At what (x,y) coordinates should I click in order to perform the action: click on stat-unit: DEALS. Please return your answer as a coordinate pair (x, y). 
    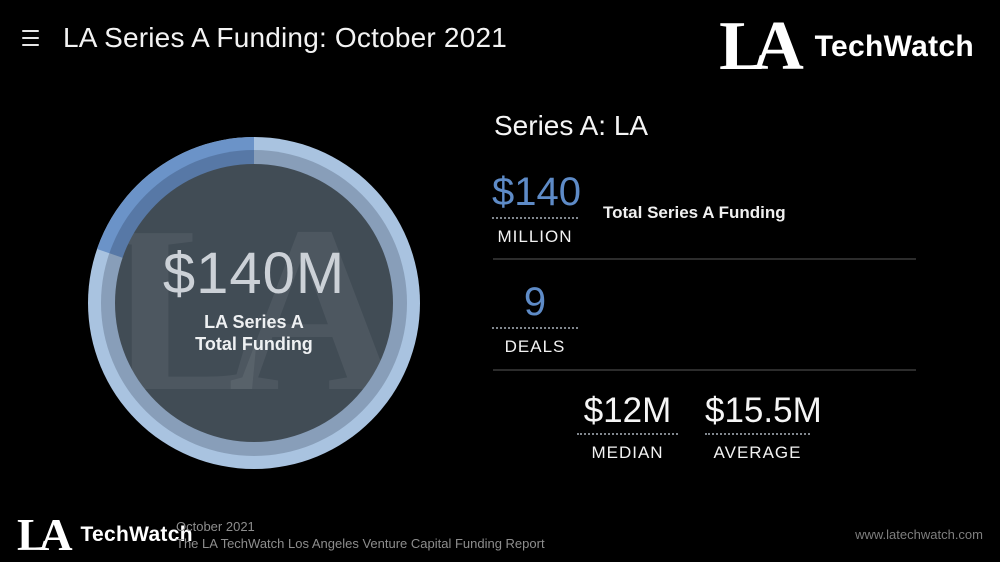
    Looking at the image, I should click on (535, 346).